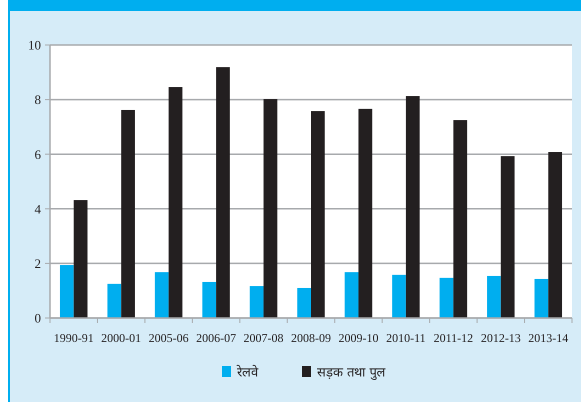 The height and width of the screenshot is (402, 581). I want to click on x-tick-label: 2006-07, so click(216, 338).